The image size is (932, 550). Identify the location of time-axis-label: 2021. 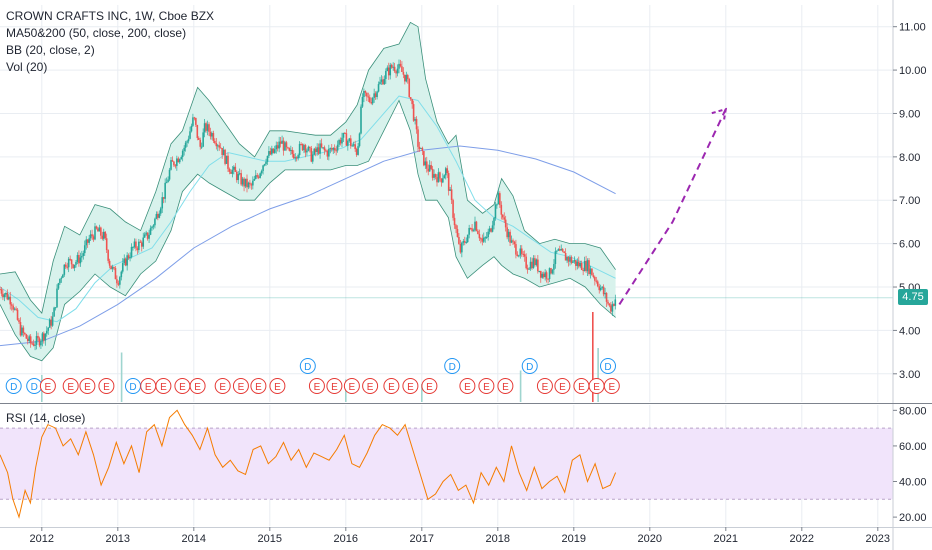
(726, 539).